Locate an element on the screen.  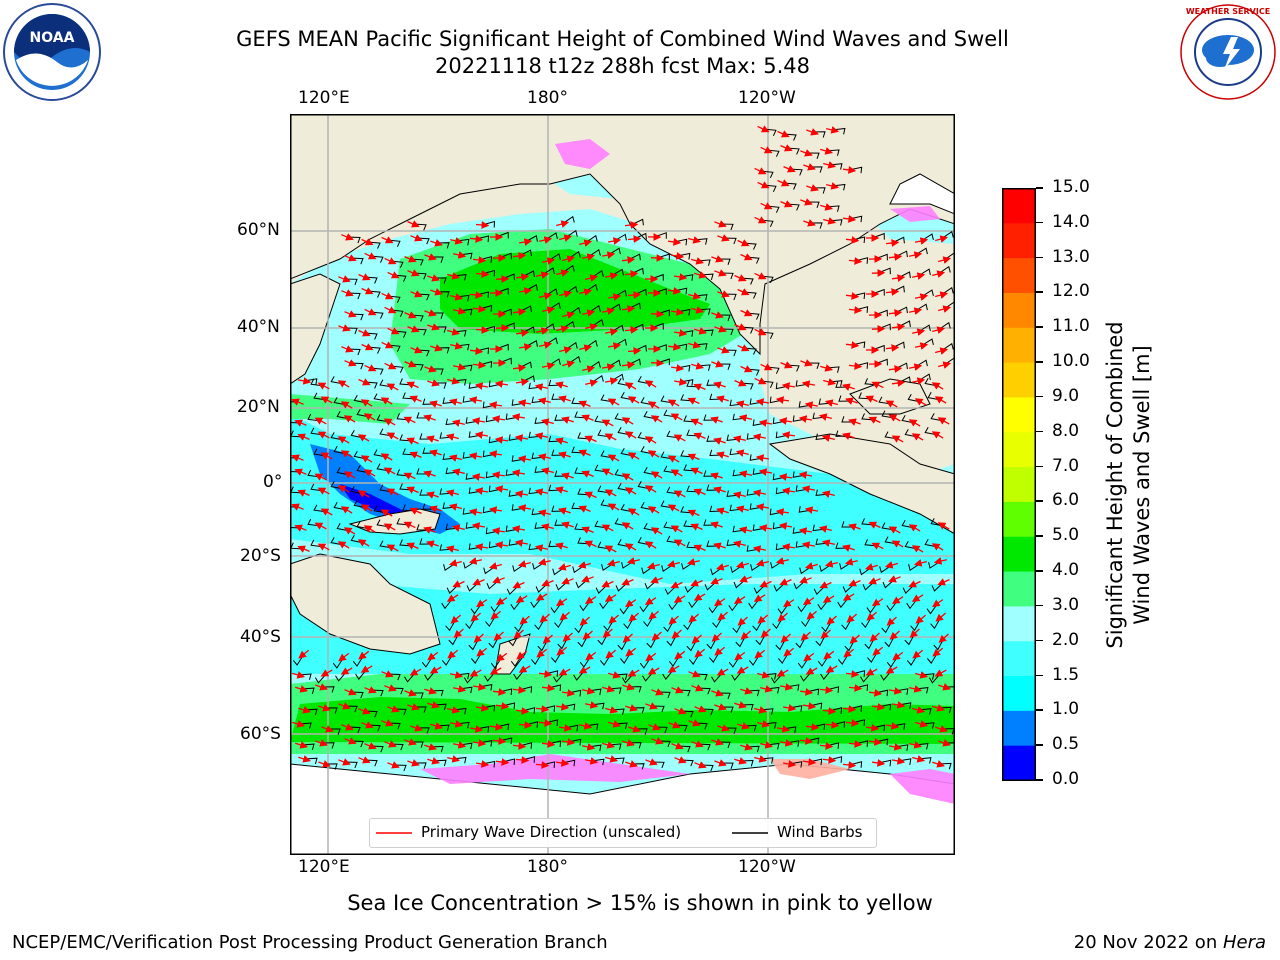
colorbar-tick-label: 0.0 is located at coordinates (1066, 779).